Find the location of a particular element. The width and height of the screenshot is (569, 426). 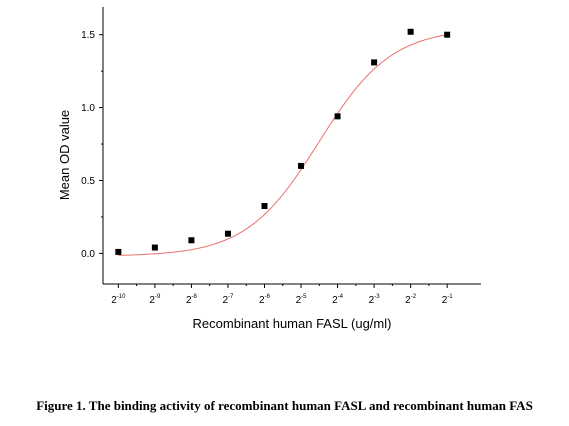

x-tick-label: 2-8 is located at coordinates (192, 300).